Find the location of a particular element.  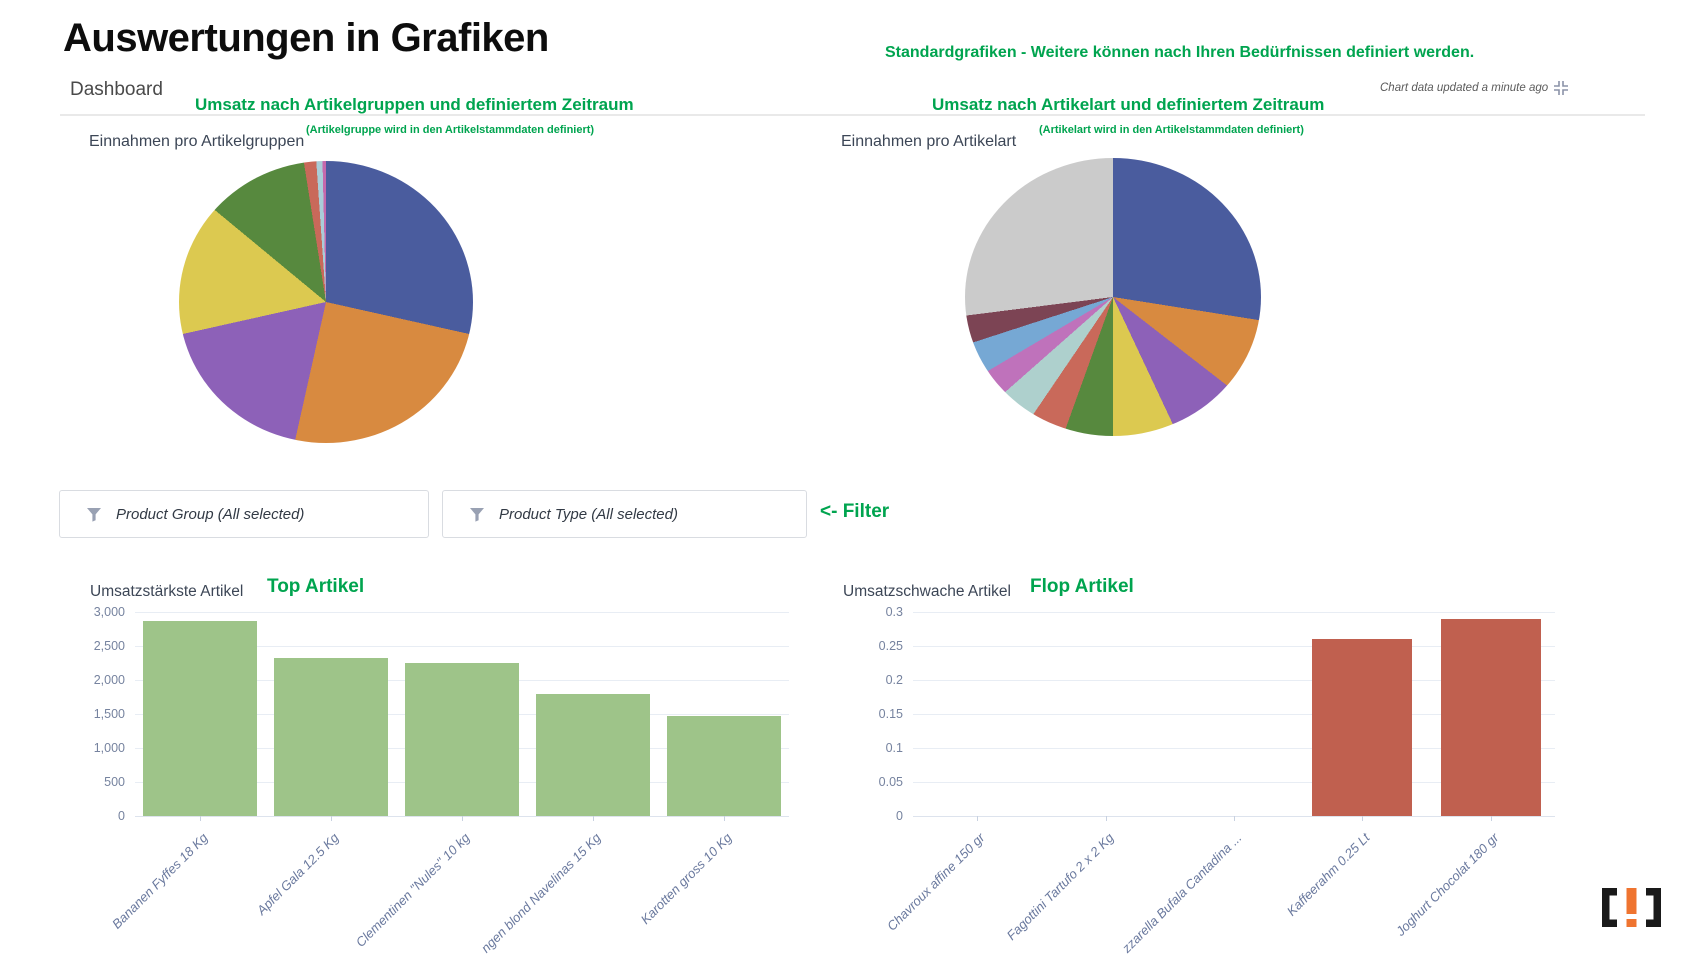

y-axis-tick-label: 1,000 is located at coordinates (109, 747).